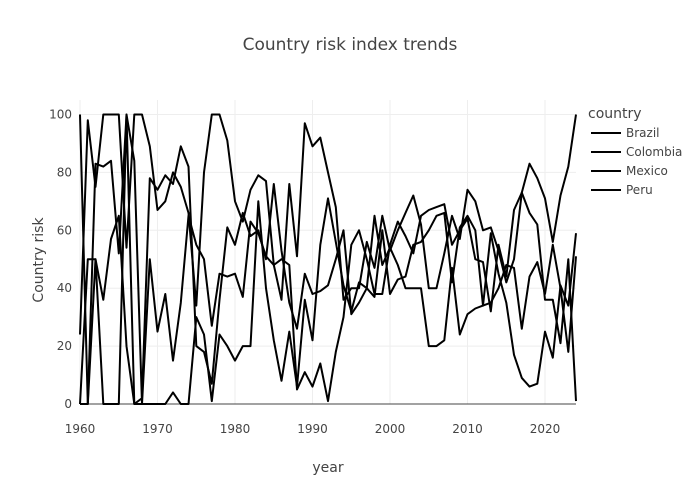 This screenshot has width=700, height=500. Describe the element at coordinates (636, 161) in the screenshot. I see `legend-items: Brazil Colombia Mexico Peru` at that location.